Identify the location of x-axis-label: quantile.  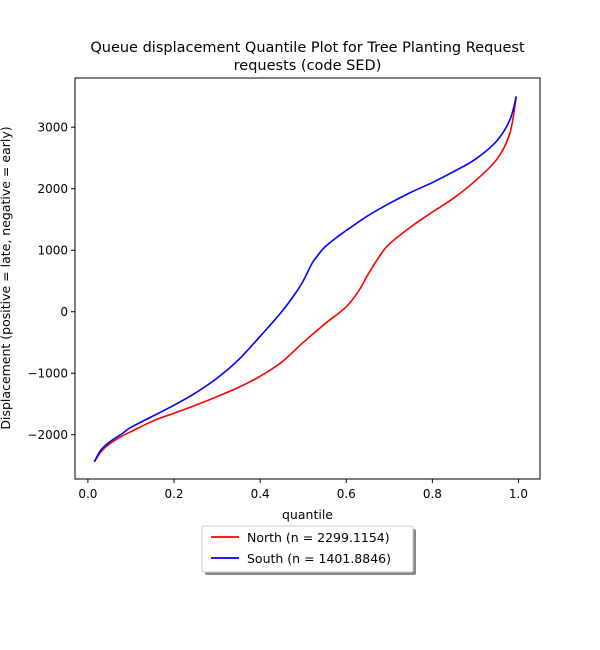
(307, 514).